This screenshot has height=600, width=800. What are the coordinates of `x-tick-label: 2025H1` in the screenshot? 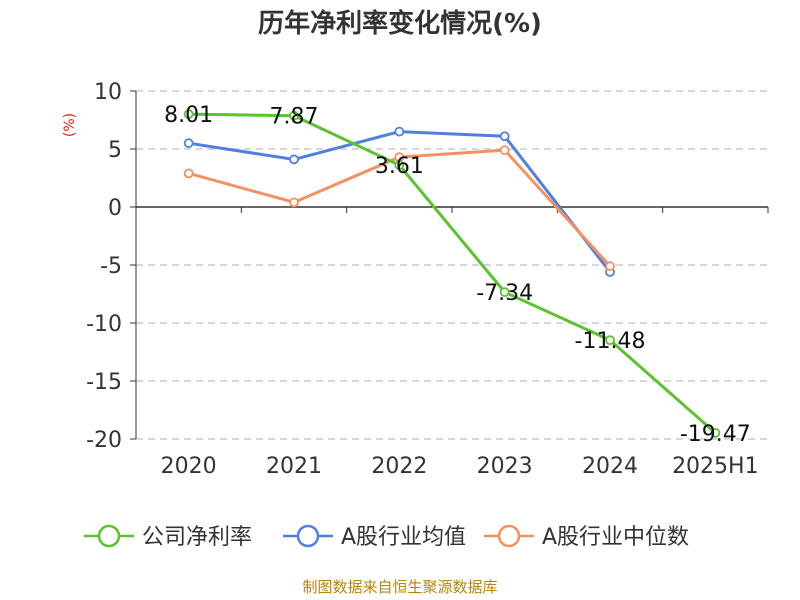 It's located at (715, 466).